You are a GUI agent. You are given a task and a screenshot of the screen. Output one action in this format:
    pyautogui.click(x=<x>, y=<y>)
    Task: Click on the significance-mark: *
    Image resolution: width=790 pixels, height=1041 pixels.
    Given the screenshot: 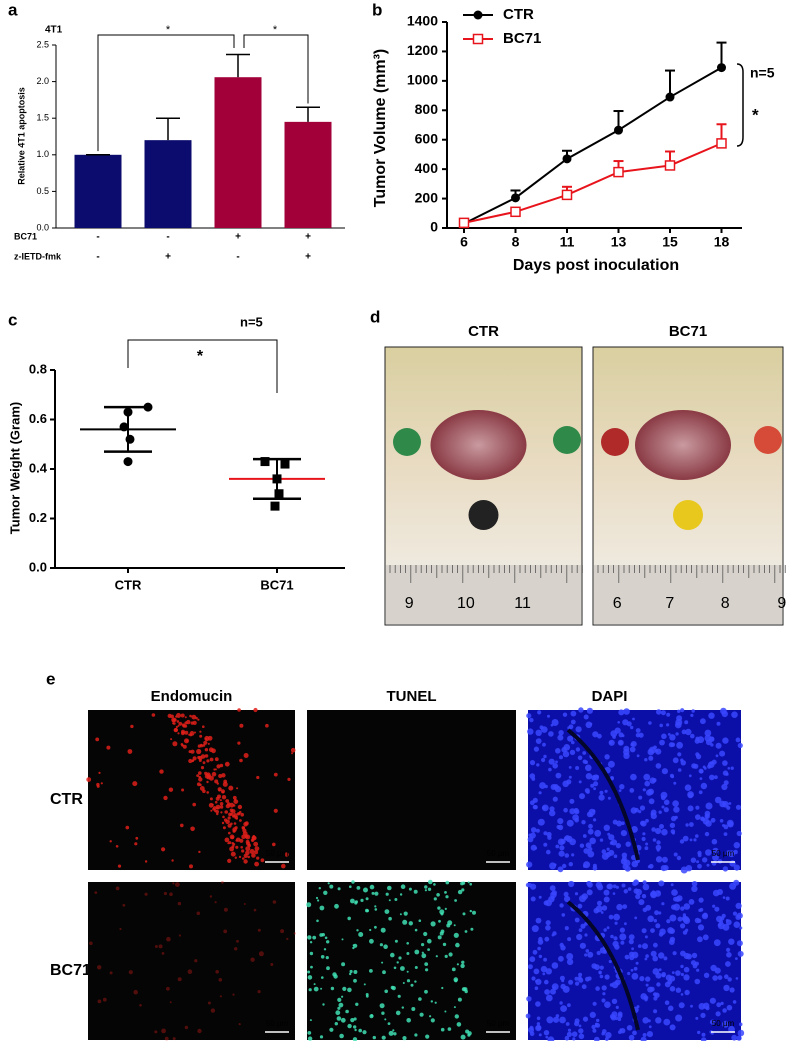 What is the action you would take?
    pyautogui.click(x=275, y=30)
    